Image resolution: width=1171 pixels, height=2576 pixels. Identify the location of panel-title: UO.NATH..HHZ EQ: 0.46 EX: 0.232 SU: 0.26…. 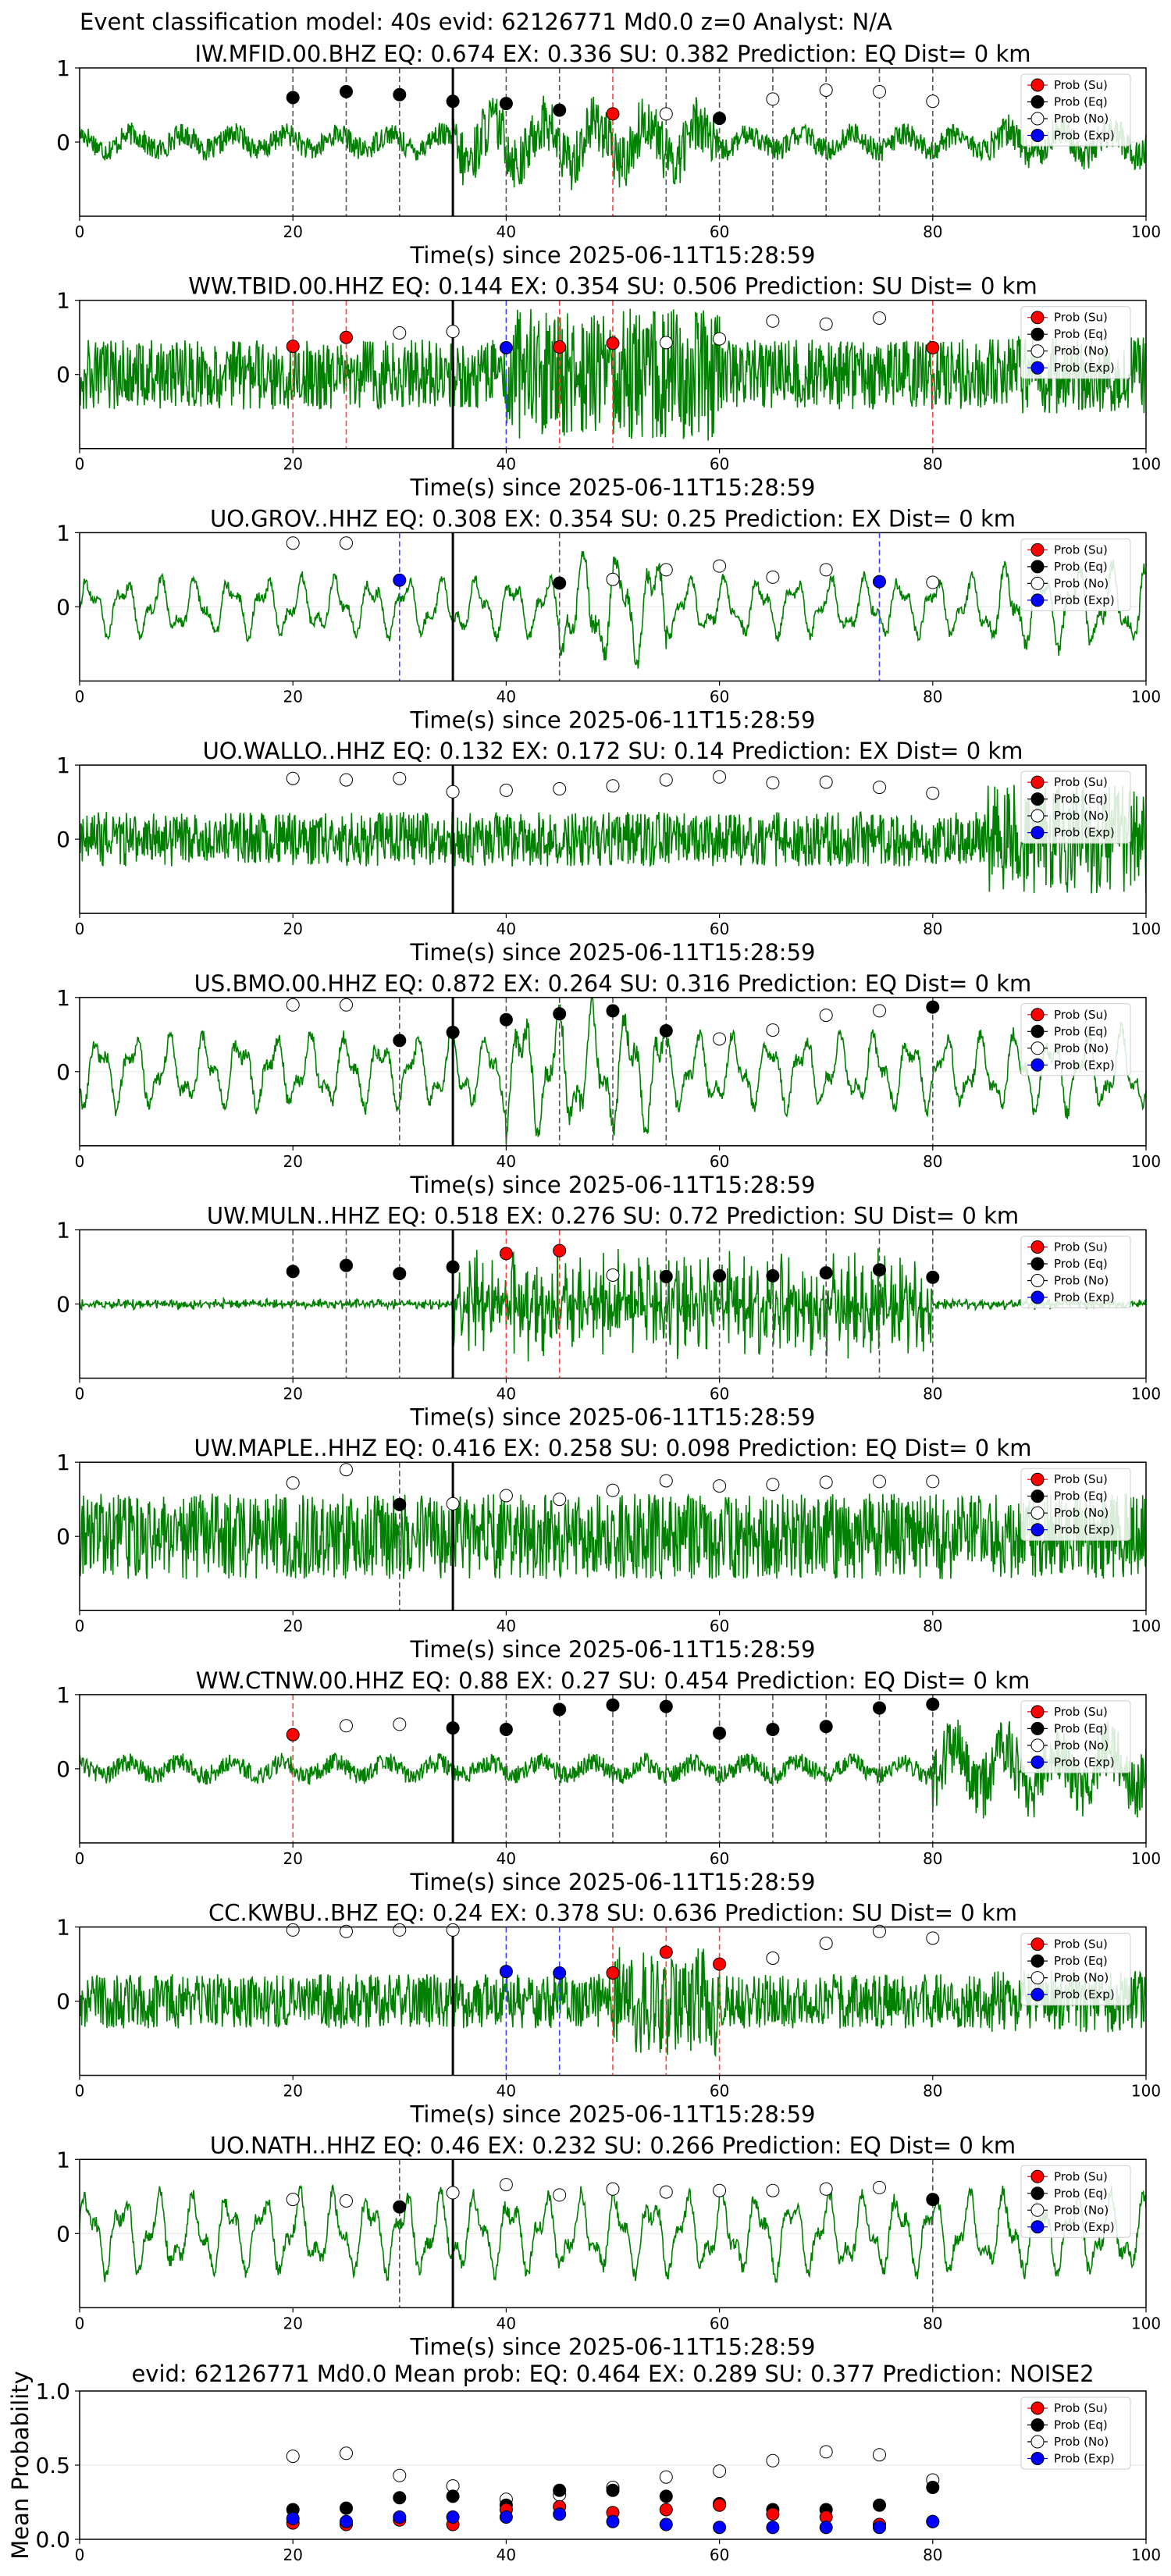
(613, 2145).